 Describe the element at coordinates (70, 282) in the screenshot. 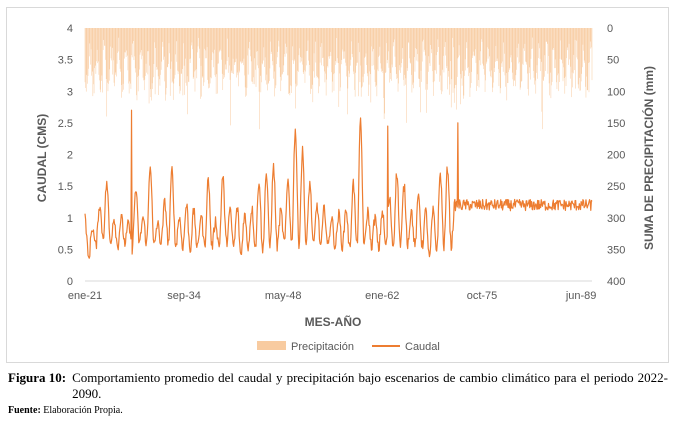

I see `left-tick-label: 0` at that location.